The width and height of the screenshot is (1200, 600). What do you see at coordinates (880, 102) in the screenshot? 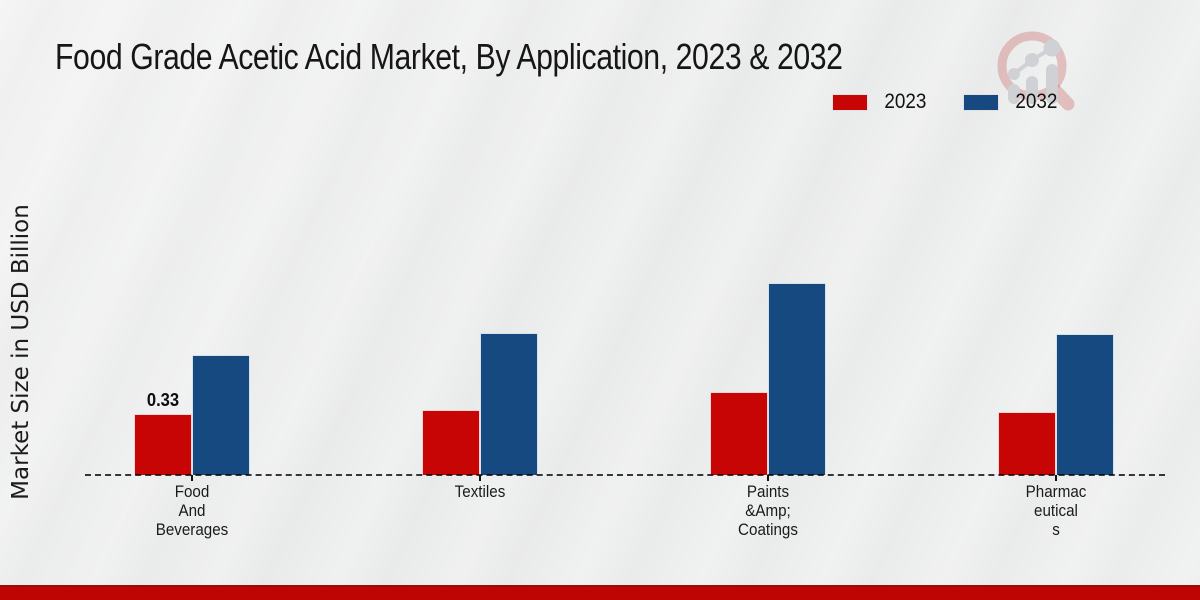
I see `legend-item-2023: 2023` at bounding box center [880, 102].